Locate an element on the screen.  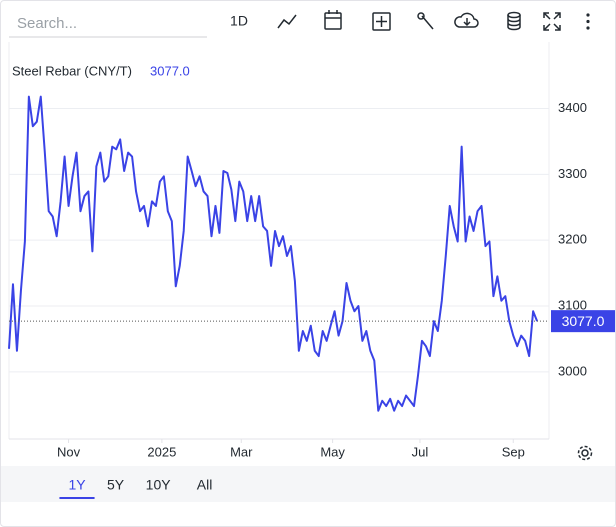
calendar-icon is located at coordinates (333, 20).